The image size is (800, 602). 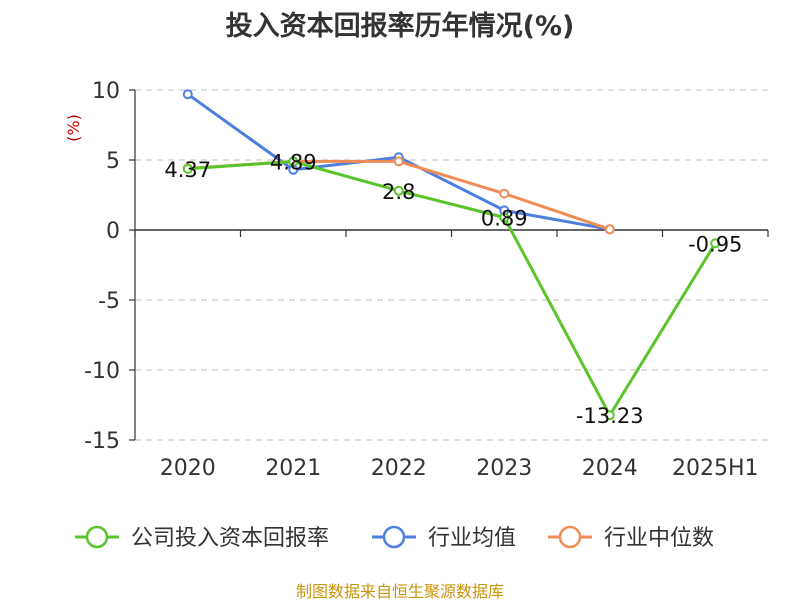 I want to click on x-tick-label: 2020, so click(x=188, y=468).